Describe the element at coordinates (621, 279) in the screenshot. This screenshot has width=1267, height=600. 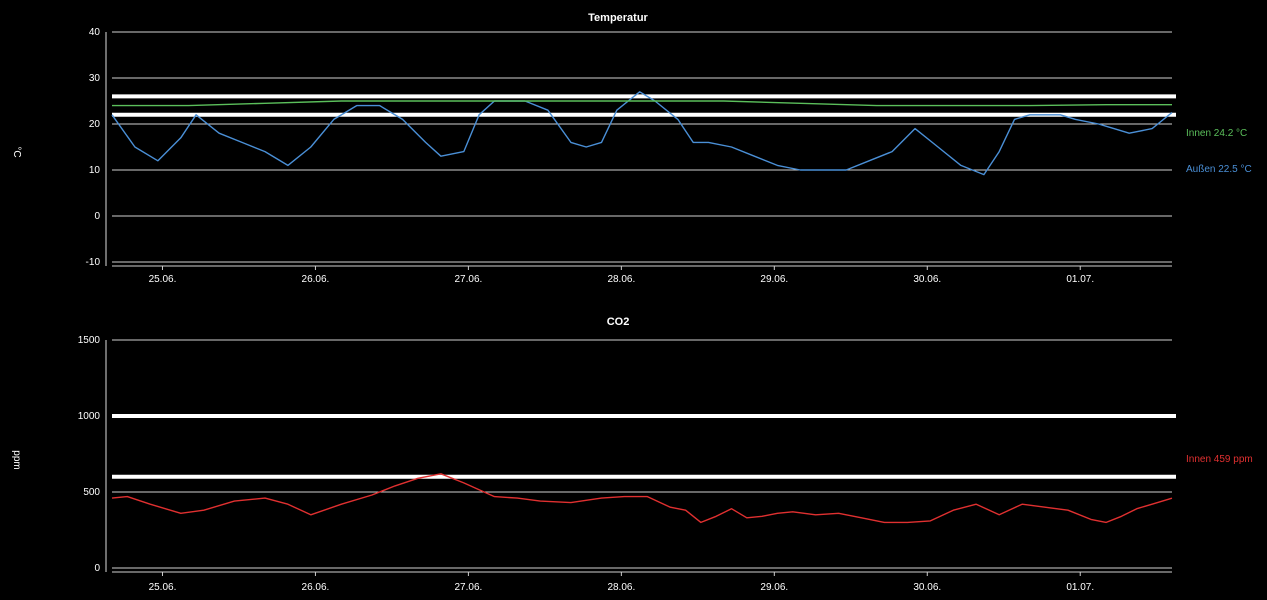
I see `temperature-x-tick-label: 28.06.` at that location.